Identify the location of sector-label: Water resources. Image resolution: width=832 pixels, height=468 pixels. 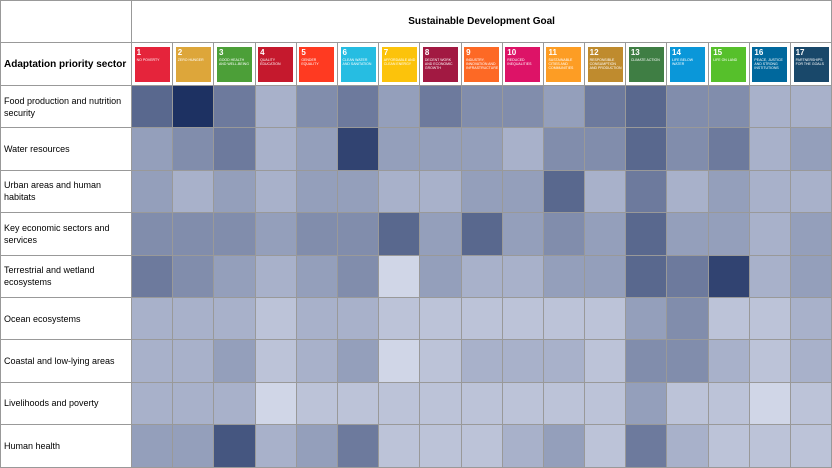
(66, 149).